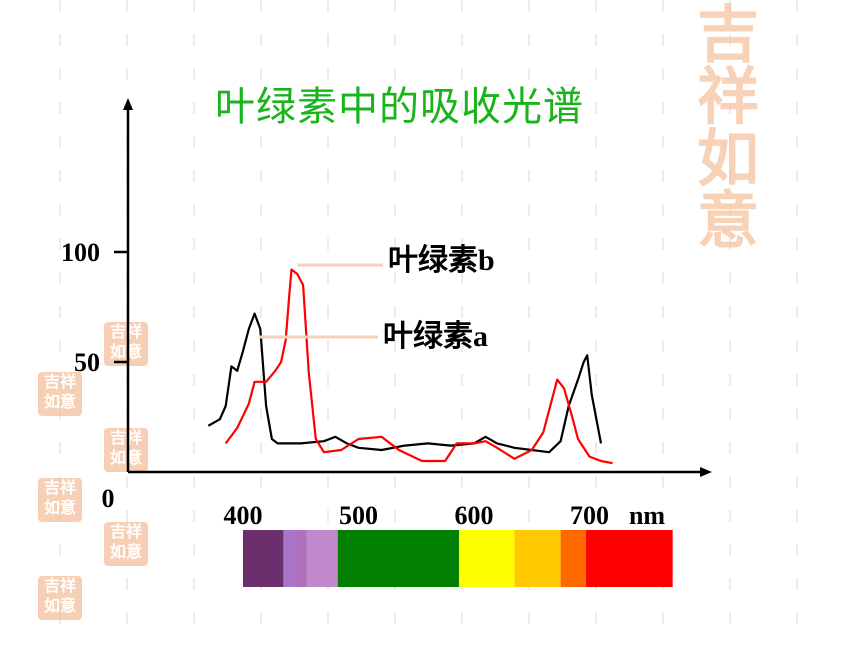 The image size is (860, 645). I want to click on y-tick-label: 50, so click(87, 362).